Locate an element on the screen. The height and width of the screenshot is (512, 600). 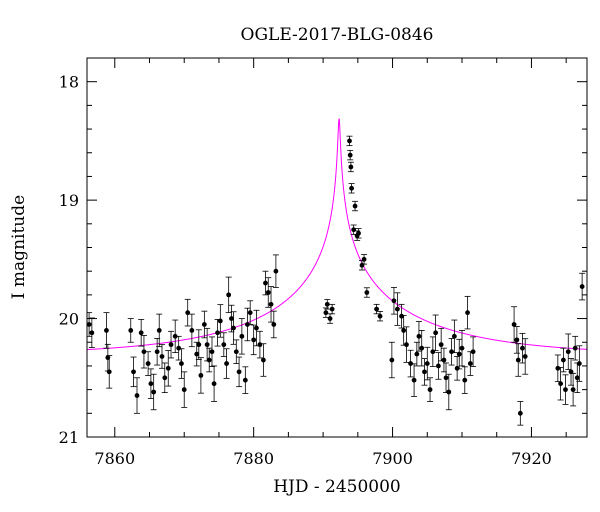
x-tick-label: 7880 is located at coordinates (253, 458).